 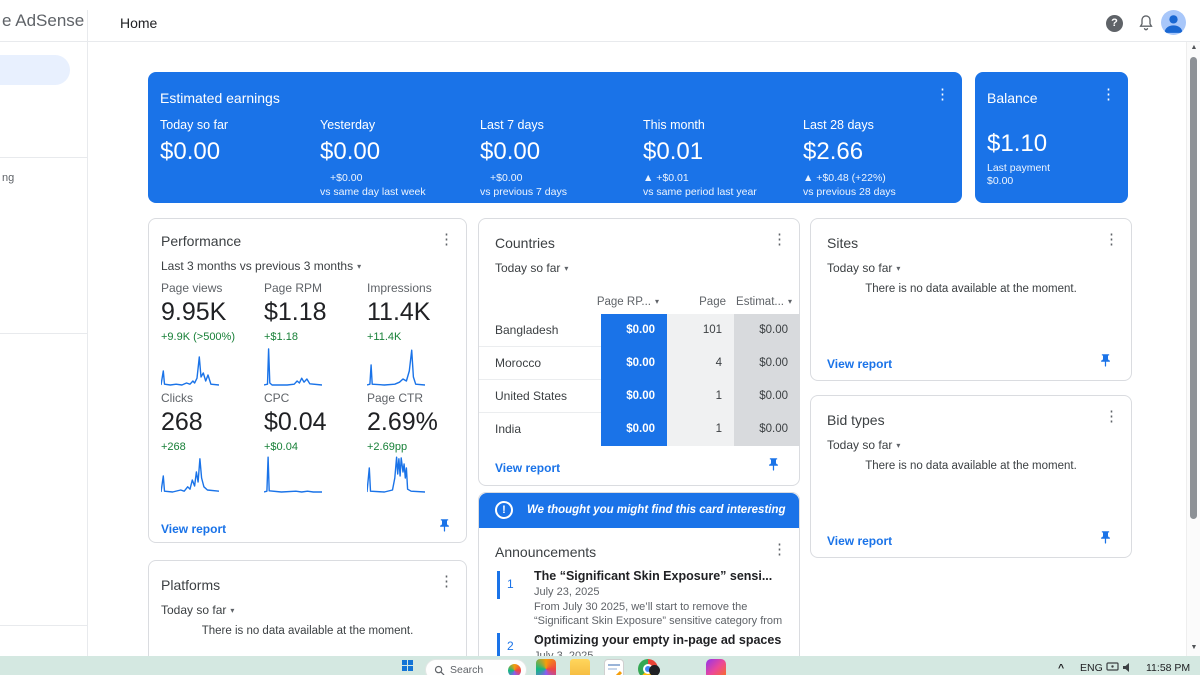 I want to click on announcement-number: 1, so click(x=510, y=584).